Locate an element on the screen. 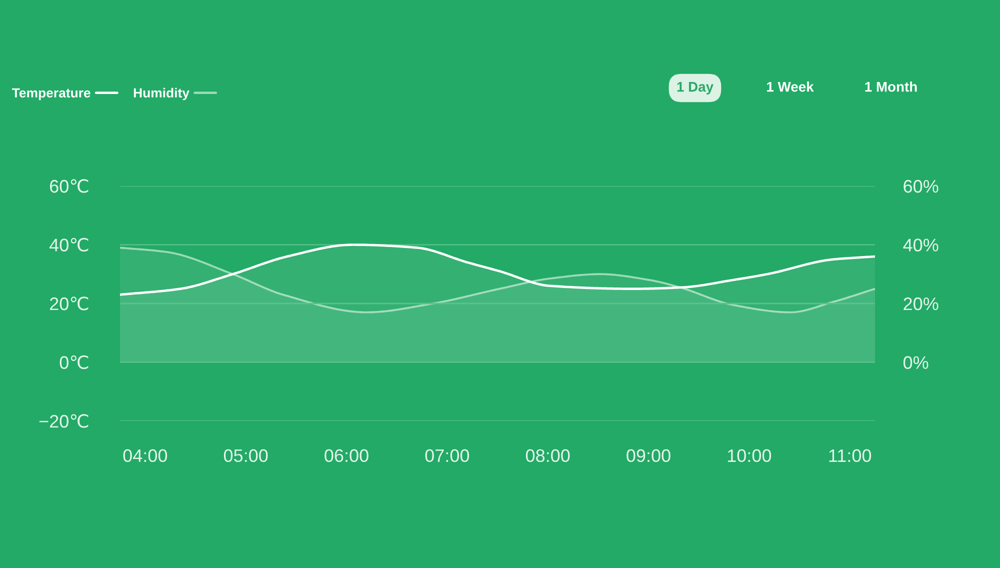 The width and height of the screenshot is (1000, 568). legend-label: Humidity is located at coordinates (162, 94).